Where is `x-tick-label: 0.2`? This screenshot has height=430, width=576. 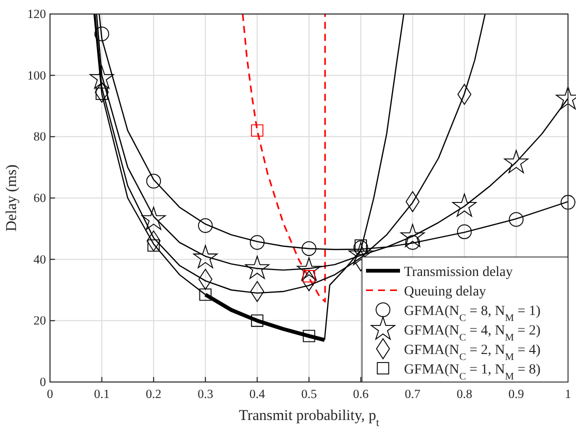
x-tick-label: 0.2 is located at coordinates (154, 394).